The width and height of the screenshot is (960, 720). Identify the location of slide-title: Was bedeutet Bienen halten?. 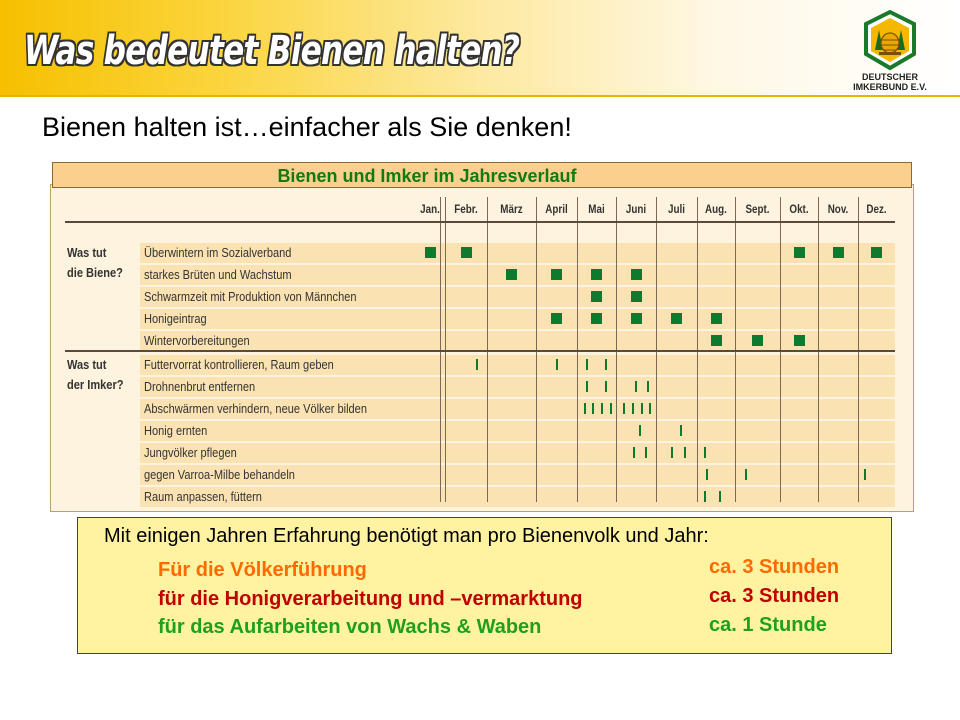
(272, 51).